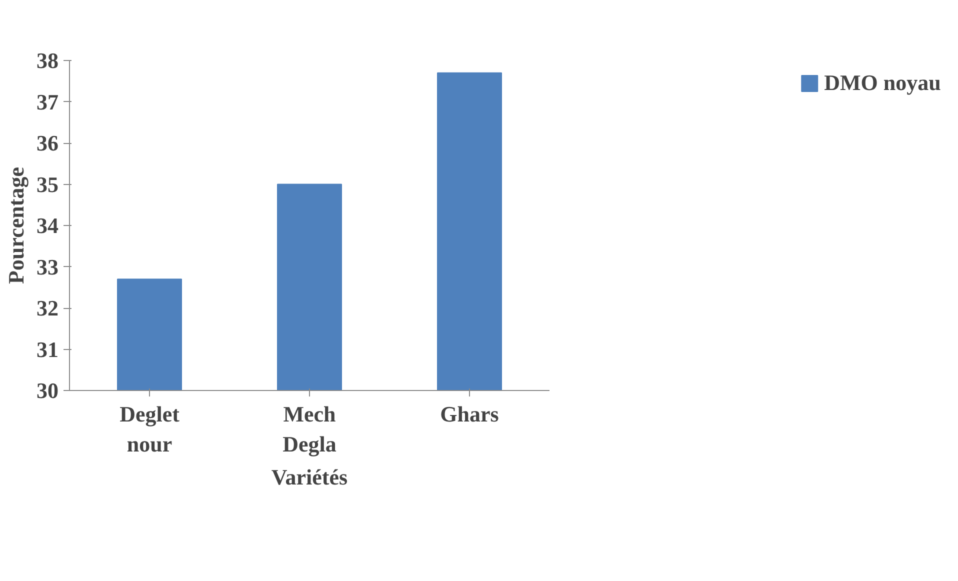 The width and height of the screenshot is (958, 581). Describe the element at coordinates (309, 429) in the screenshot. I see `x-tick-label: Mech Degla` at that location.